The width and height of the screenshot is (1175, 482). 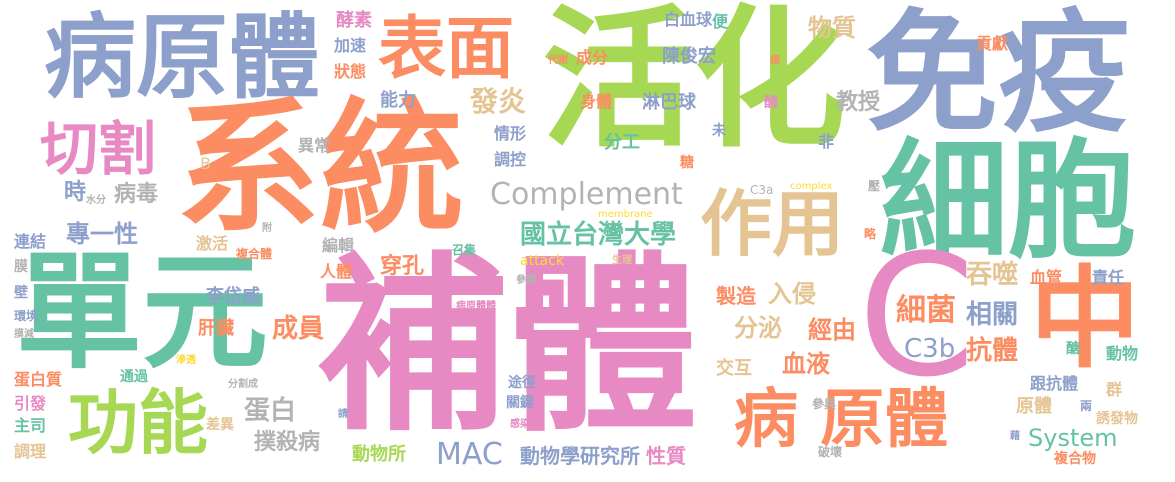 I want to click on word-bi: 壁, so click(x=21, y=293).